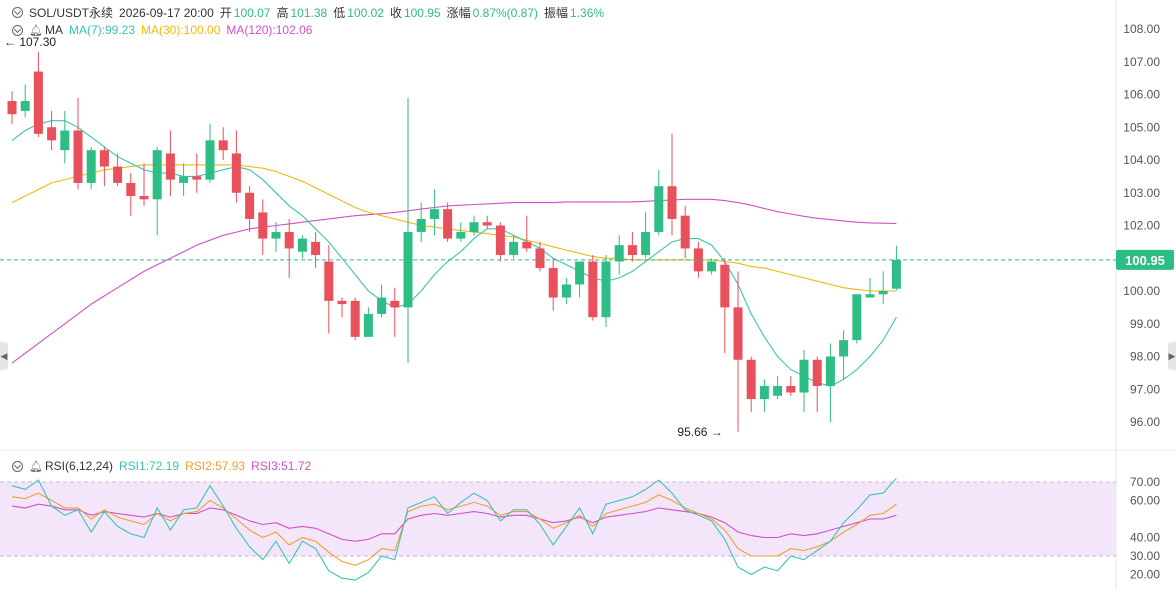 The width and height of the screenshot is (1176, 595). Describe the element at coordinates (1141, 226) in the screenshot. I see `price-tick-label: 102.00` at that location.